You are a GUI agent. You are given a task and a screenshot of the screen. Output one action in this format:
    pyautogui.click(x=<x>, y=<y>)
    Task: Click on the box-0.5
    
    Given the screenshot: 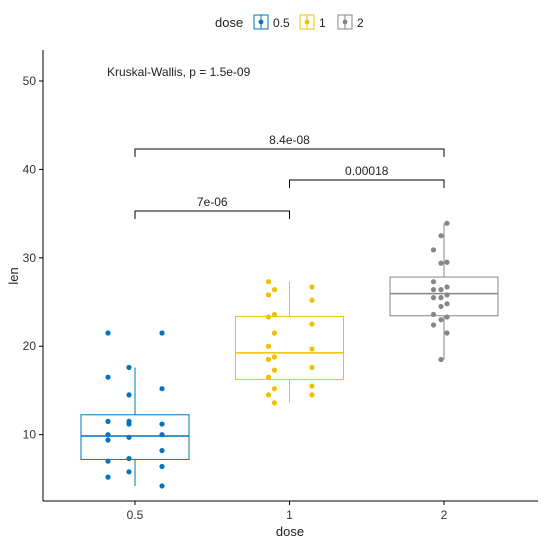 What is the action you would take?
    pyautogui.click(x=135, y=426)
    